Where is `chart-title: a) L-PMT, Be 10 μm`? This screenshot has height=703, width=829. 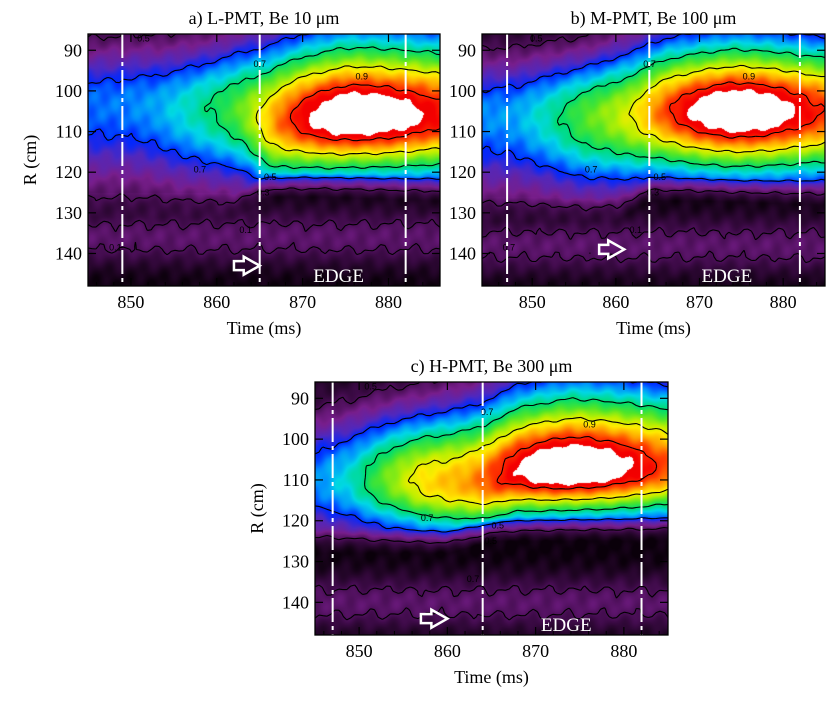 chart-title: a) L-PMT, Be 10 μm is located at coordinates (264, 18).